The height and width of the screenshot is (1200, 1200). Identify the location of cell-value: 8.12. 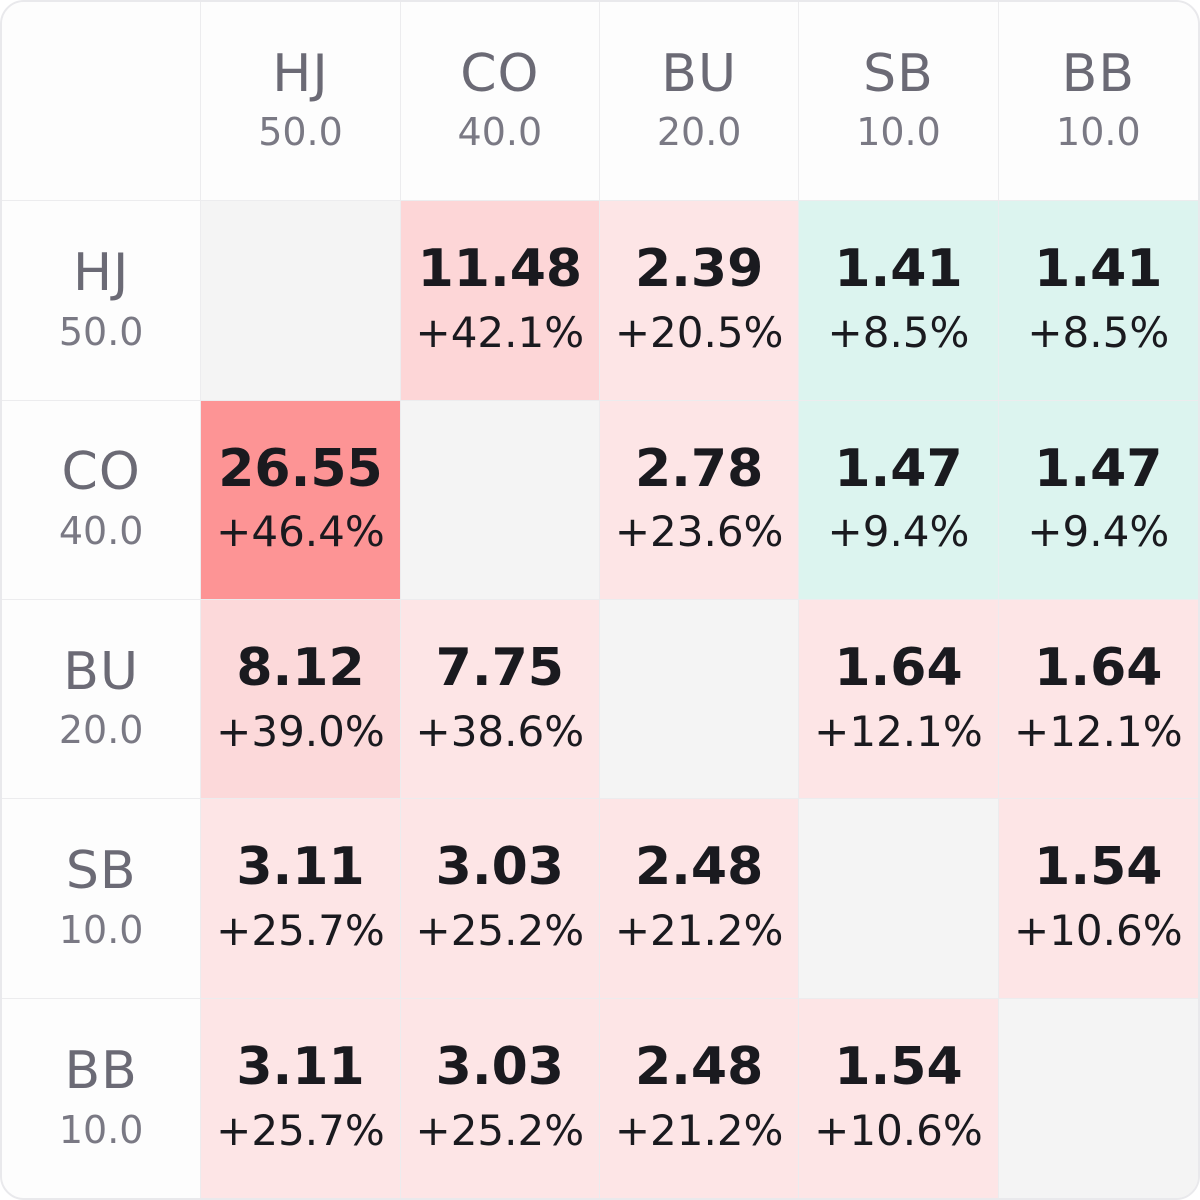
(300, 667).